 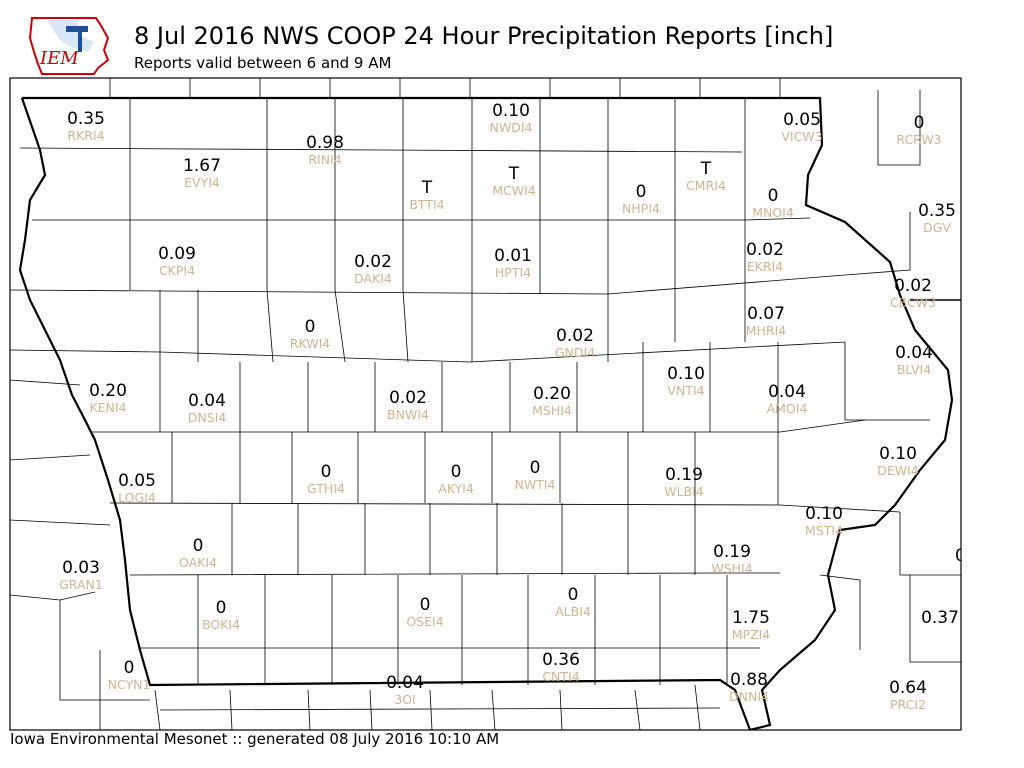 What do you see at coordinates (773, 212) in the screenshot?
I see `station-id: MNOI4` at bounding box center [773, 212].